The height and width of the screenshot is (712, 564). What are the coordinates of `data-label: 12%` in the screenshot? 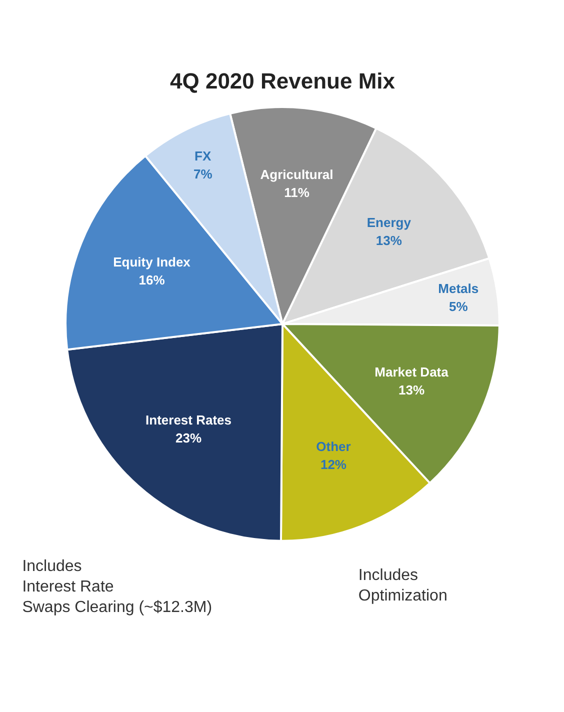 It's located at (333, 464).